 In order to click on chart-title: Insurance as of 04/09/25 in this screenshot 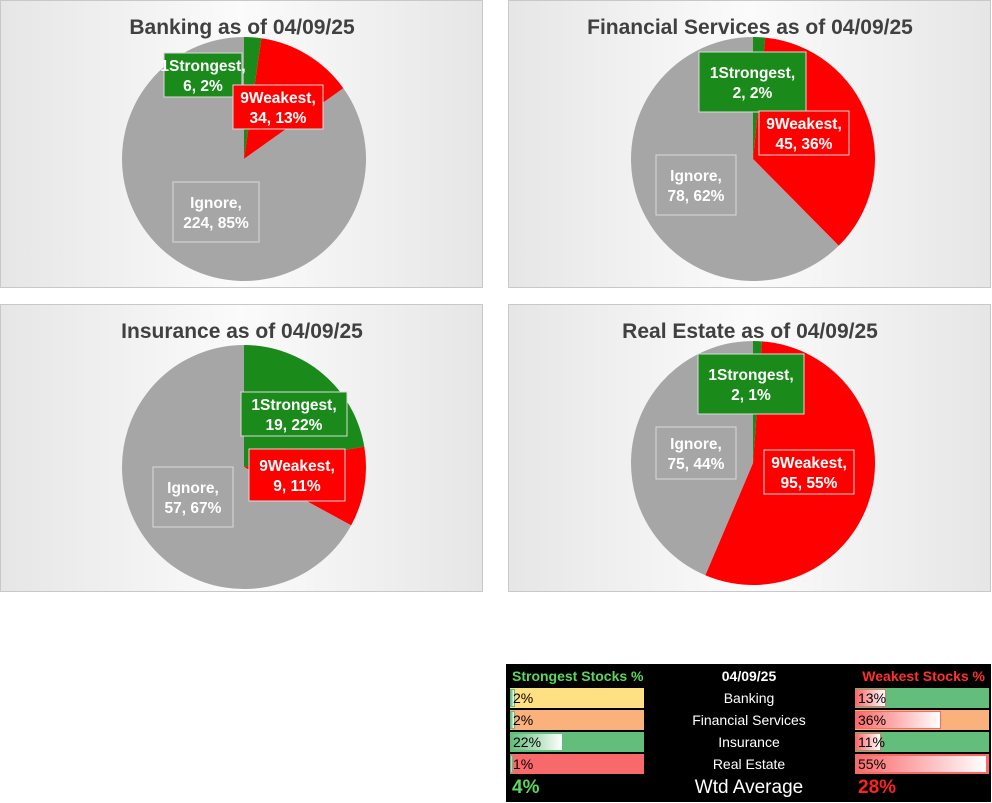, I will do `click(242, 331)`.